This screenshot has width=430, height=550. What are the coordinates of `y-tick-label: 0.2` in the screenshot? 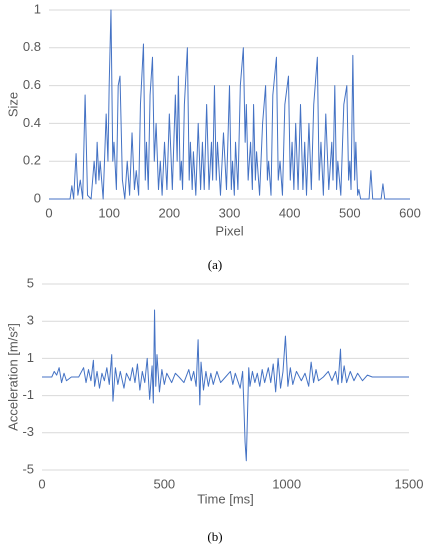 It's located at (32, 160).